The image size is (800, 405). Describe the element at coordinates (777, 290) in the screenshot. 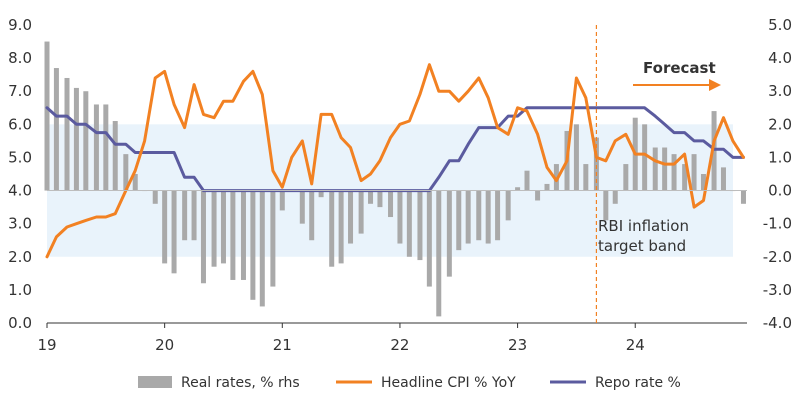

I see `right-tick-label: -3.0` at that location.